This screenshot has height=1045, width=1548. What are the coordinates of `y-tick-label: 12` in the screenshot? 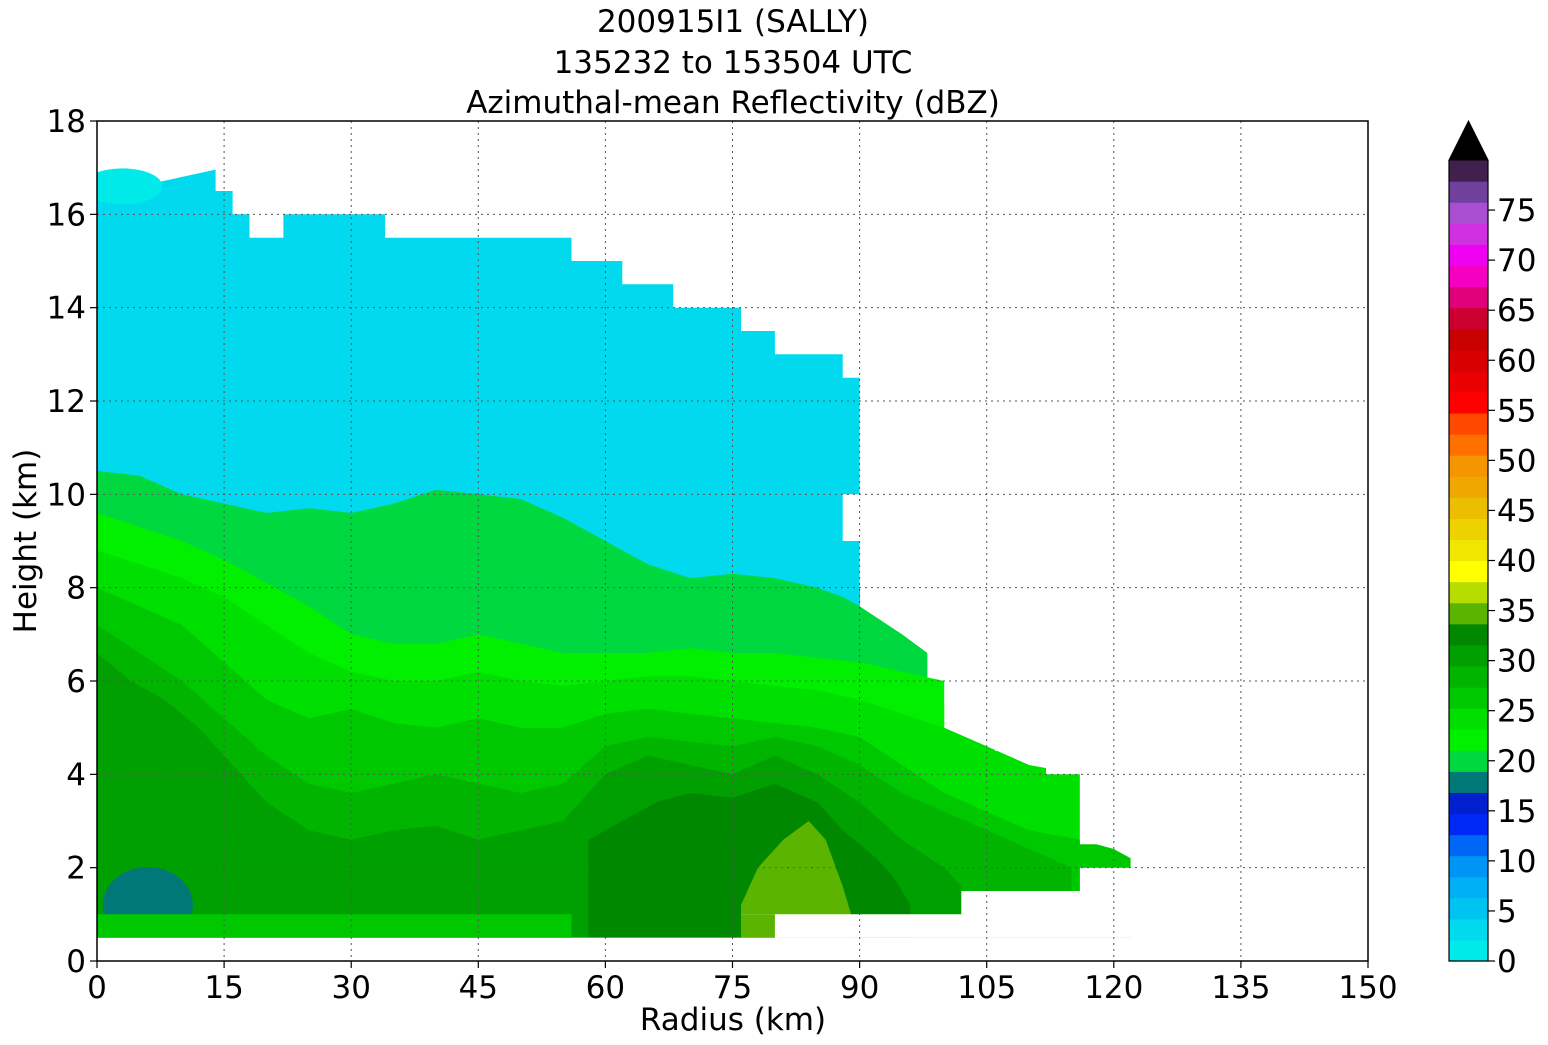 It's located at (66, 402).